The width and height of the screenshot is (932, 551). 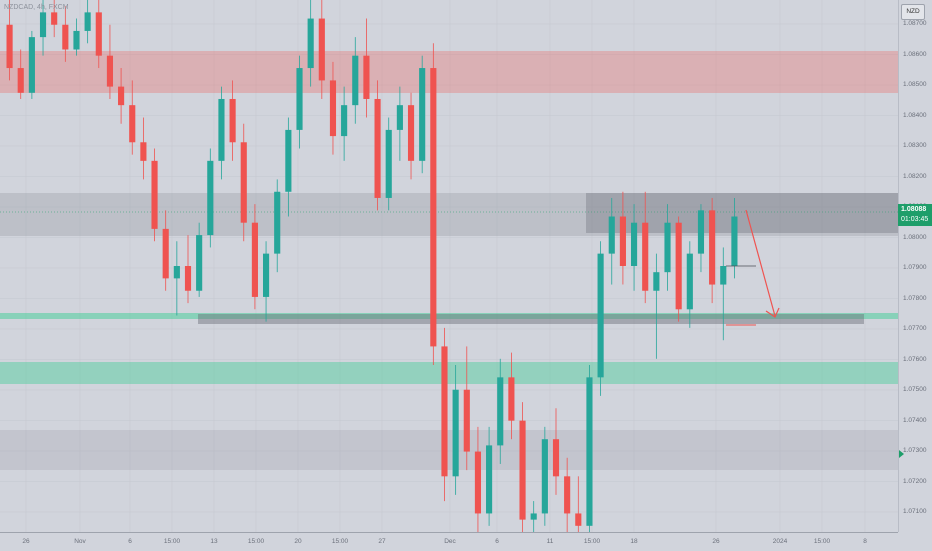 What do you see at coordinates (915, 54) in the screenshot?
I see `price-tick-label: 1.08600` at bounding box center [915, 54].